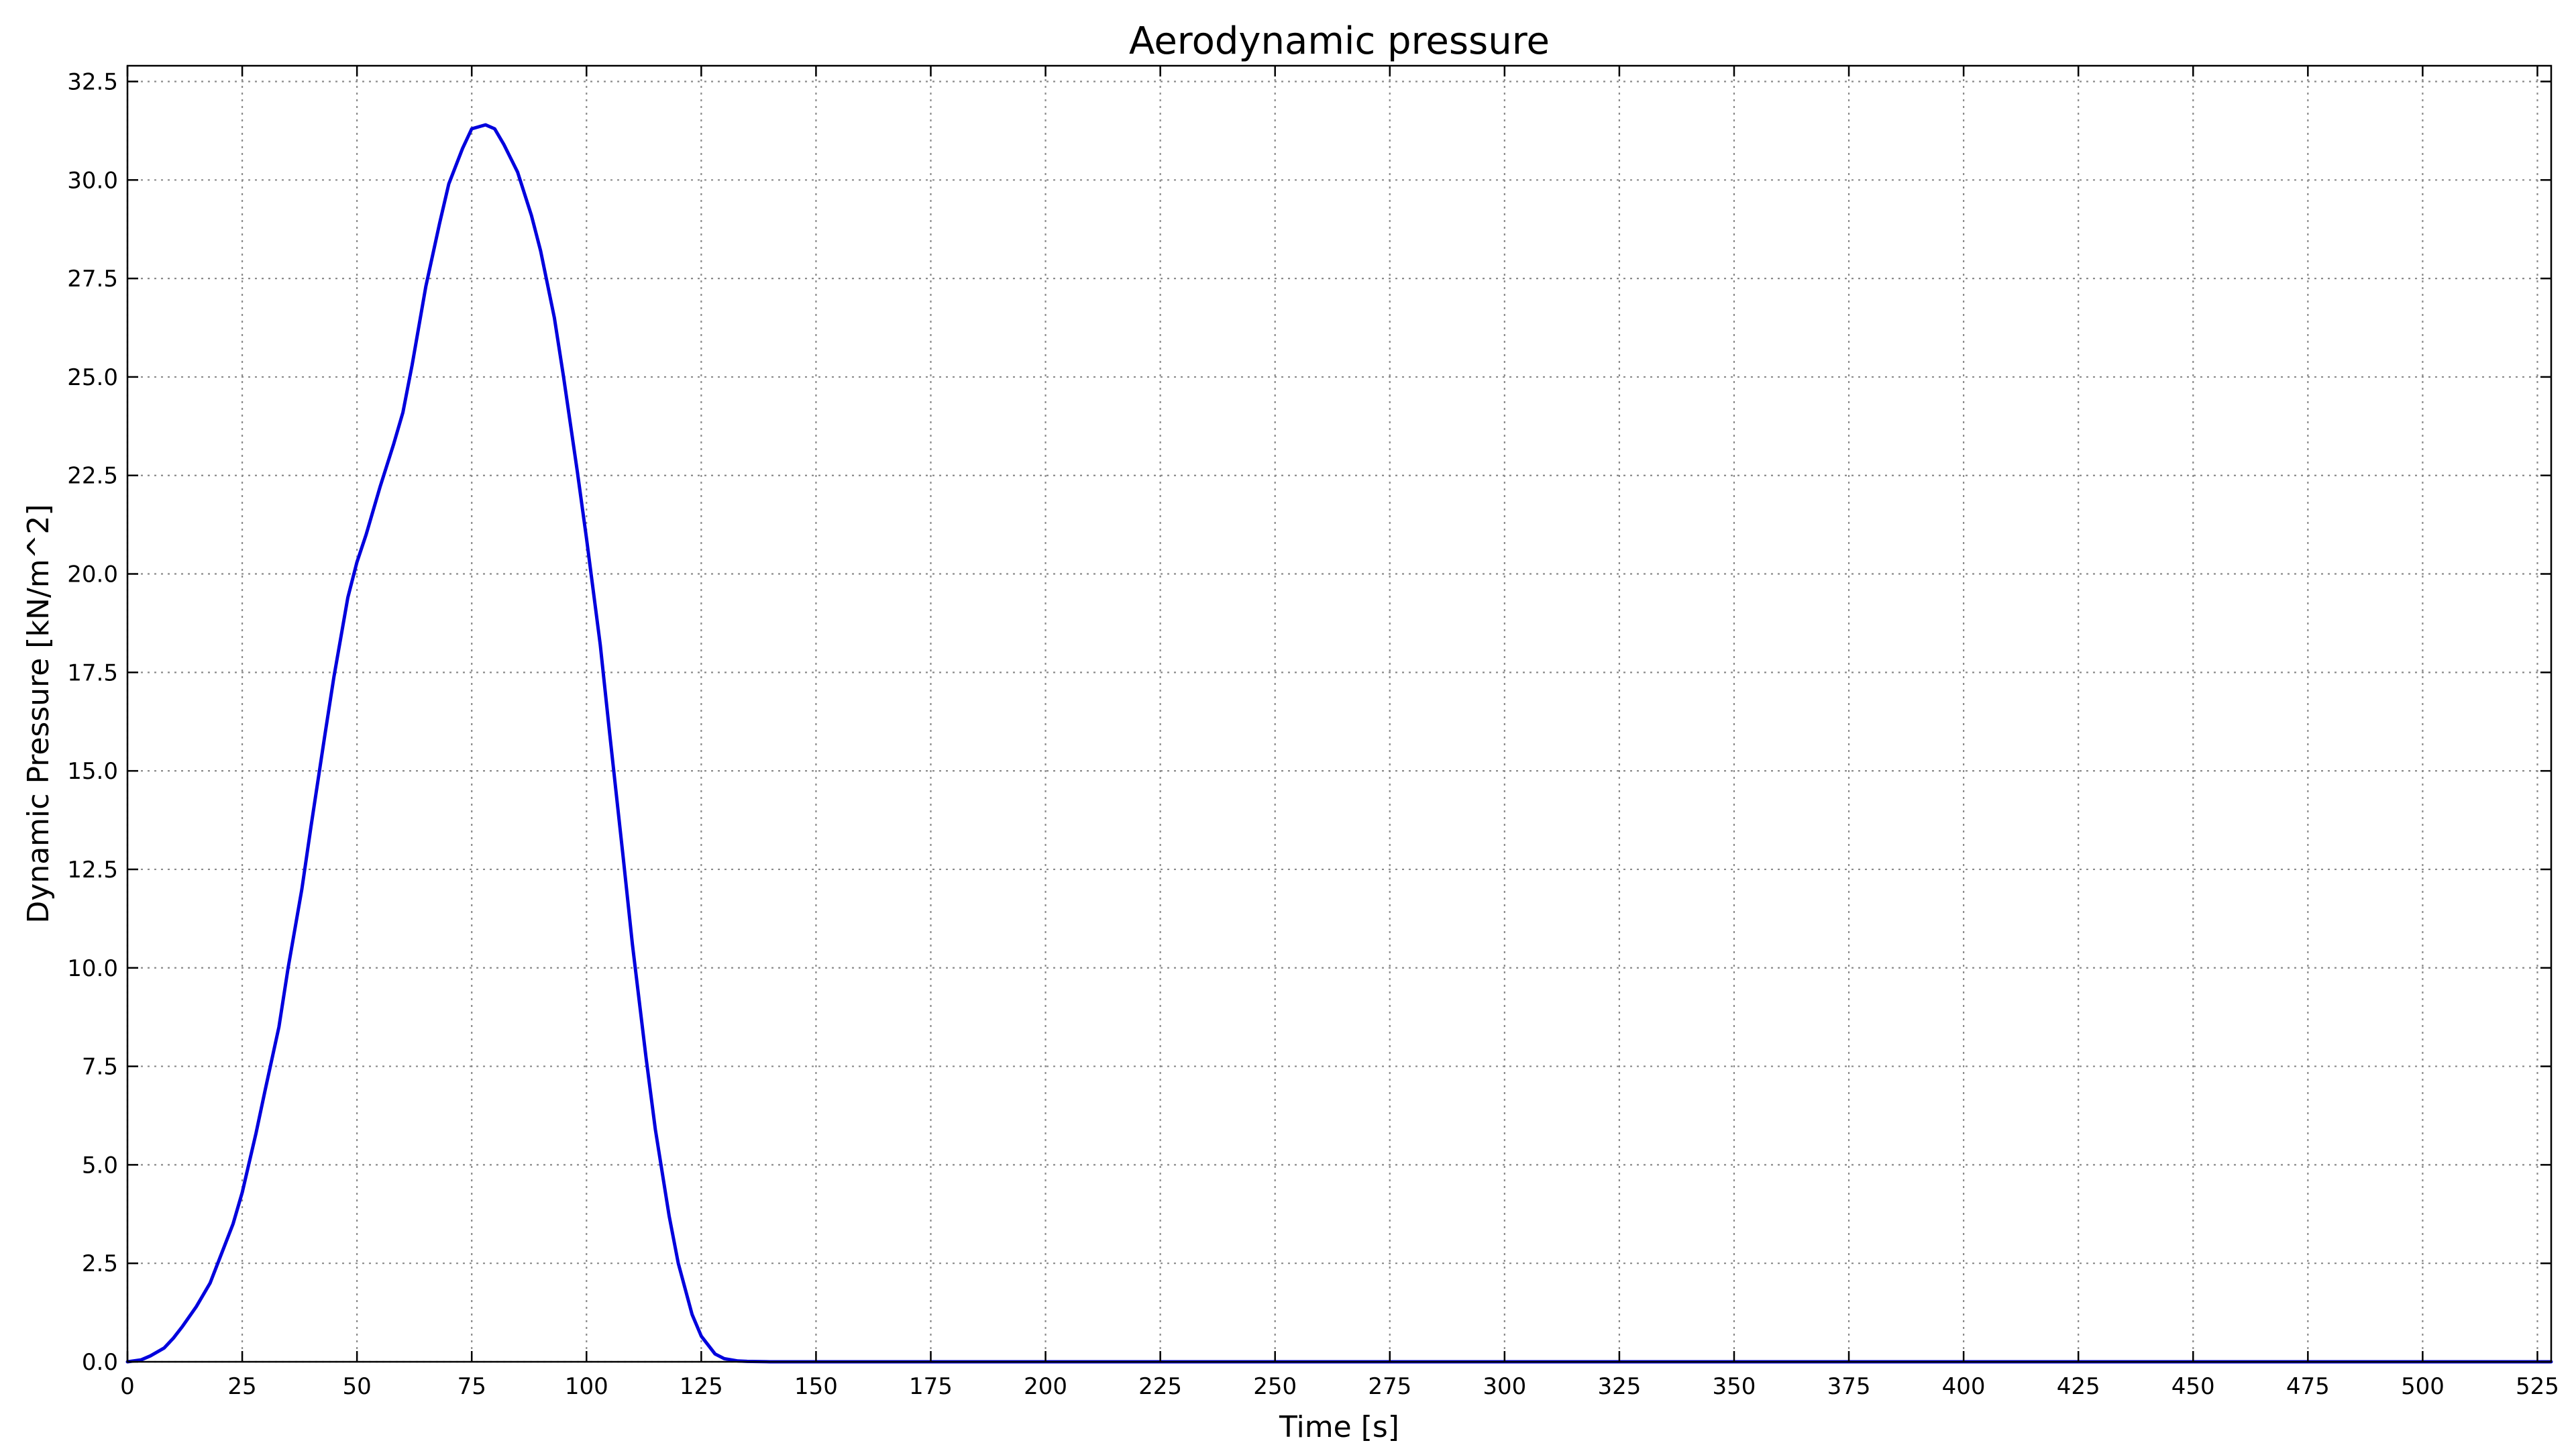 Image resolution: width=2576 pixels, height=1449 pixels. What do you see at coordinates (1339, 41) in the screenshot?
I see `chart-title: Aerodynamic pressure` at bounding box center [1339, 41].